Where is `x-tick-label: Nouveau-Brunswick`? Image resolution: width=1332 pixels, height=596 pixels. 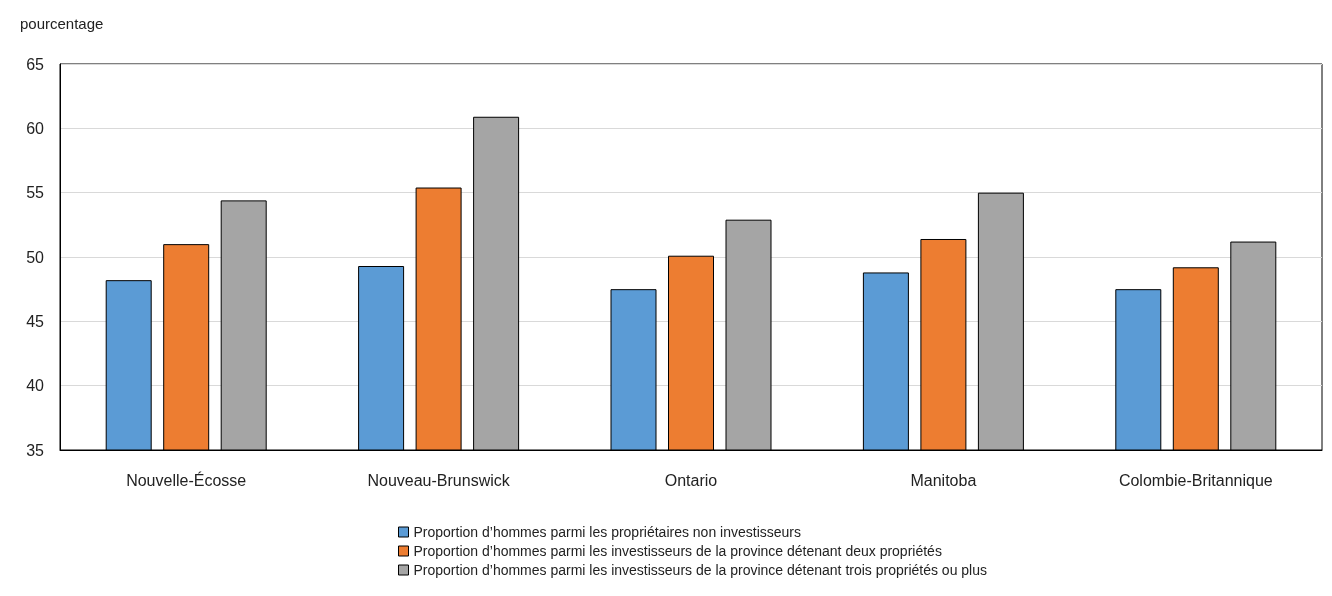 x-tick-label: Nouveau-Brunswick is located at coordinates (439, 480).